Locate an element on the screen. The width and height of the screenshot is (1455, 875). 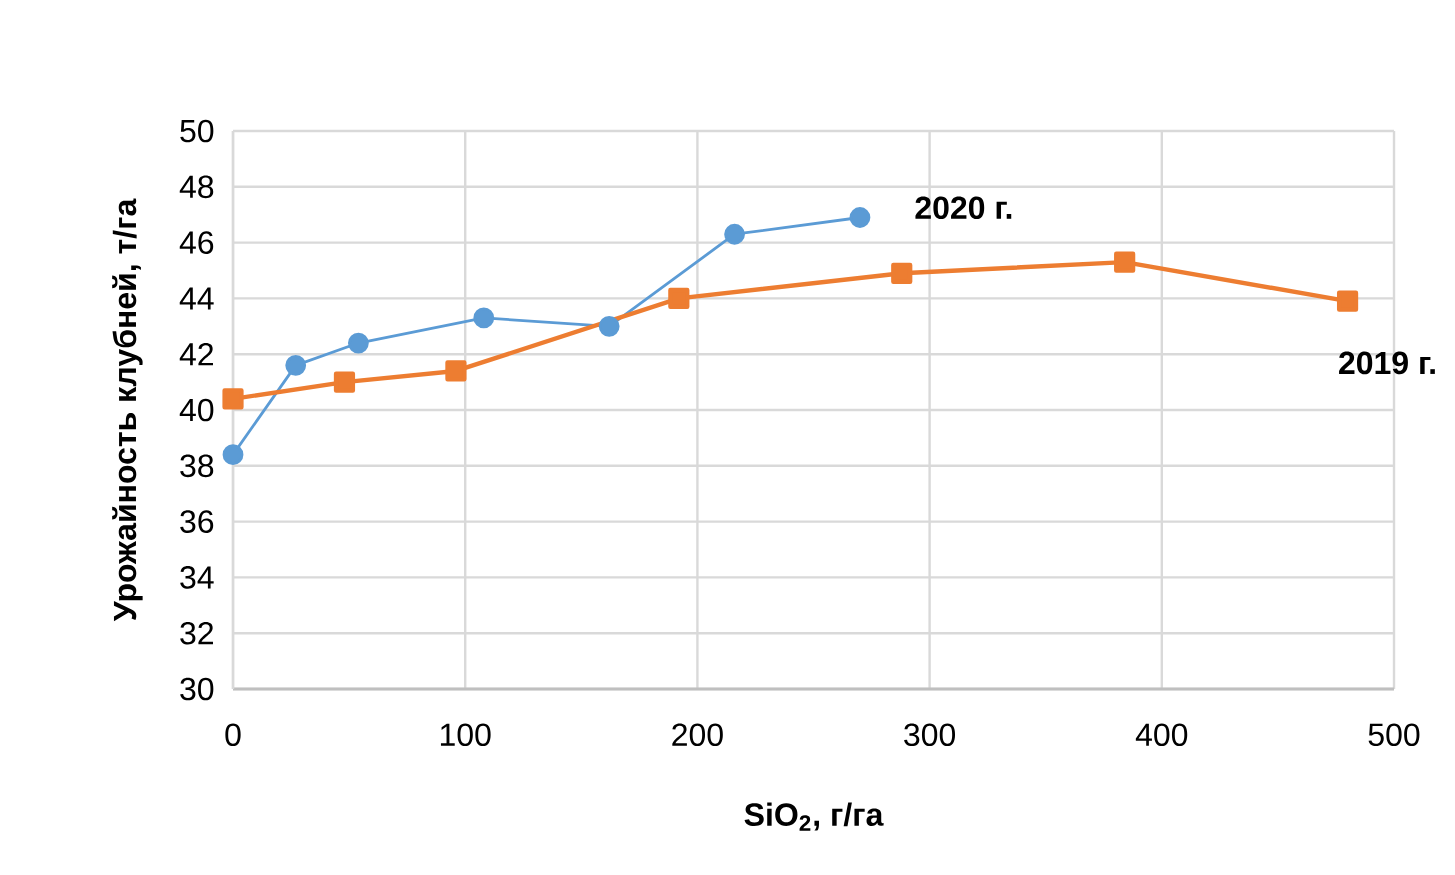
y-tick-label: 38 is located at coordinates (197, 466).